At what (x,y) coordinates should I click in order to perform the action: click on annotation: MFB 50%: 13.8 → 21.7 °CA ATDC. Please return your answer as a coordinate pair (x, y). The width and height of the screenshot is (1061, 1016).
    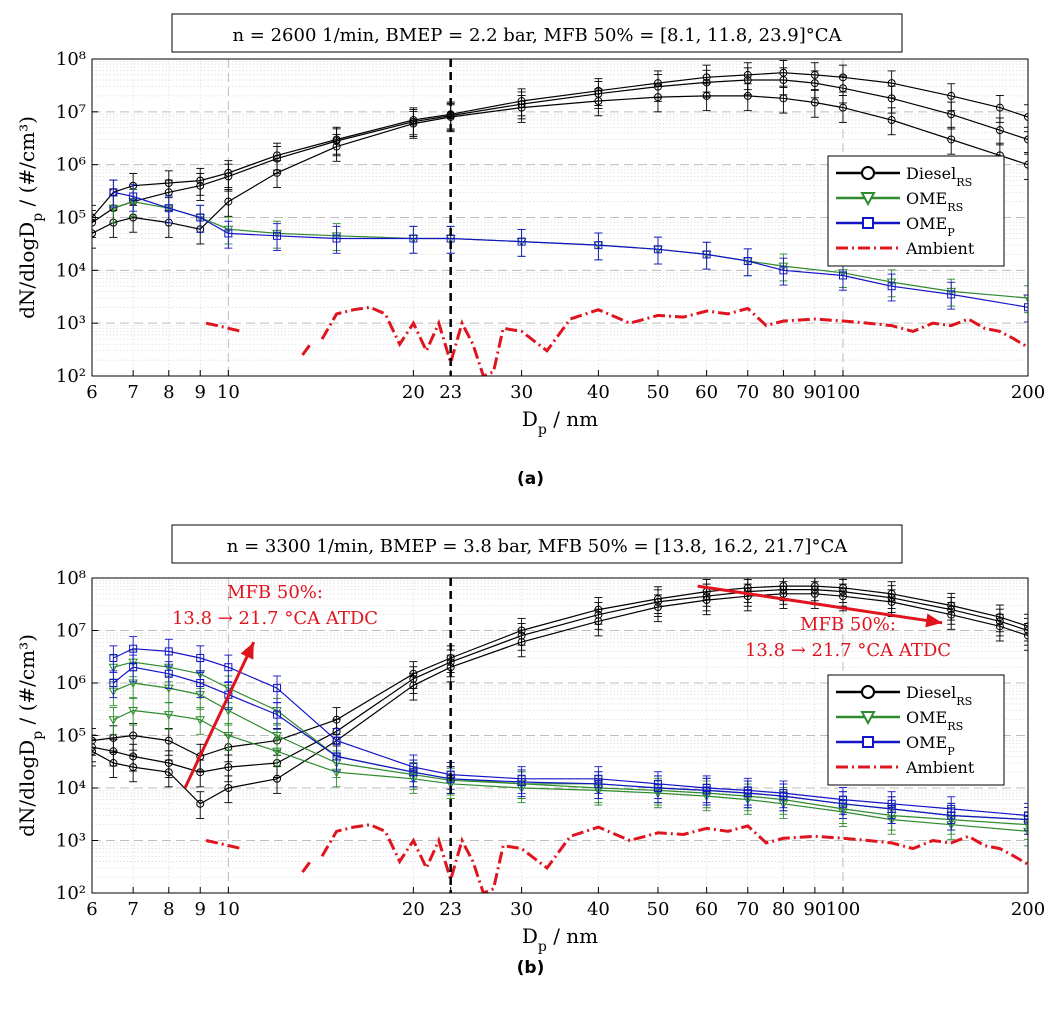
    Looking at the image, I should click on (824, 622).